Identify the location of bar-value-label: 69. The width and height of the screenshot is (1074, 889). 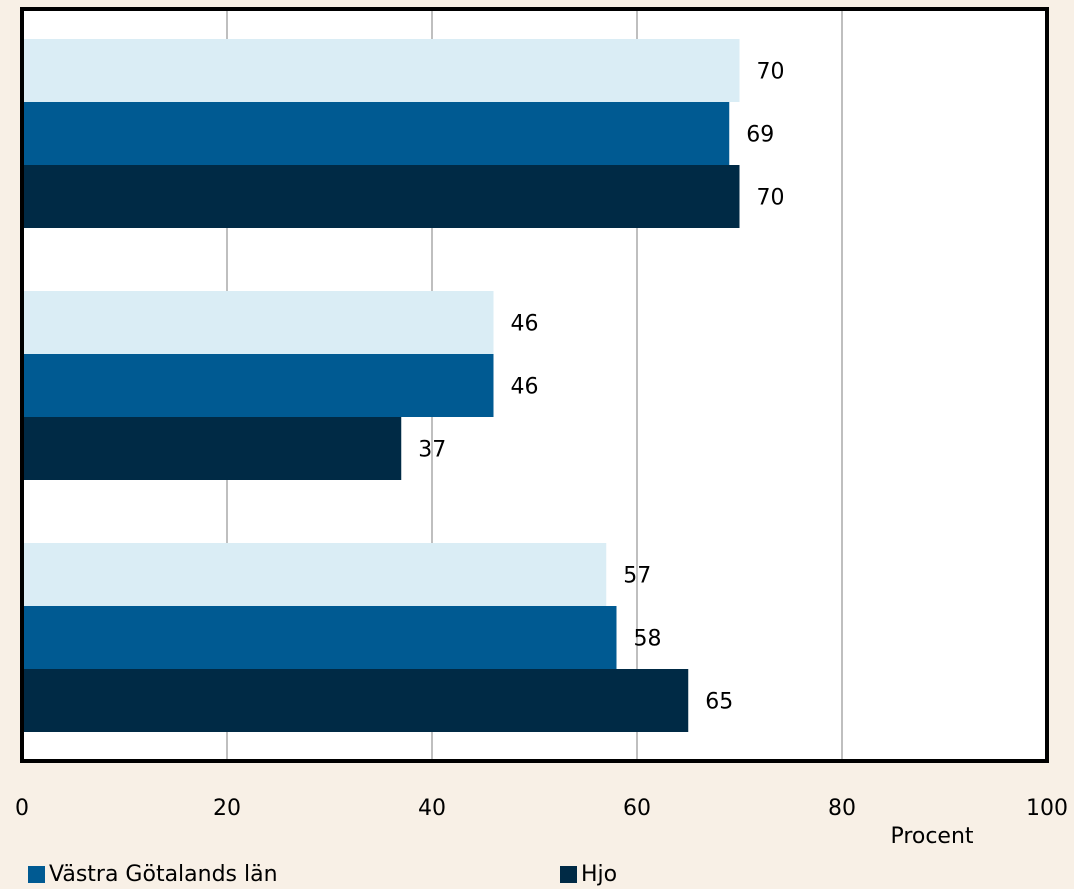
(760, 135).